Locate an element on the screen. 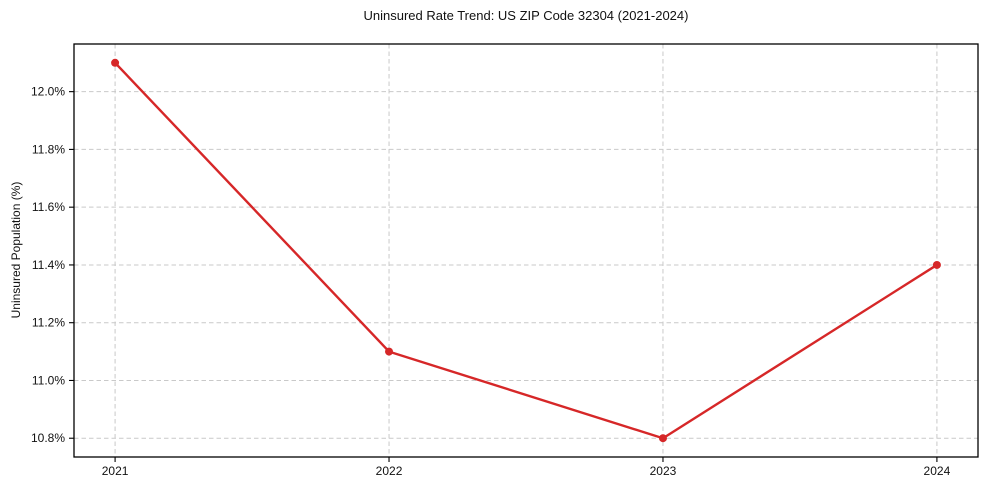  y-tick-label: 11.0% is located at coordinates (48, 380).